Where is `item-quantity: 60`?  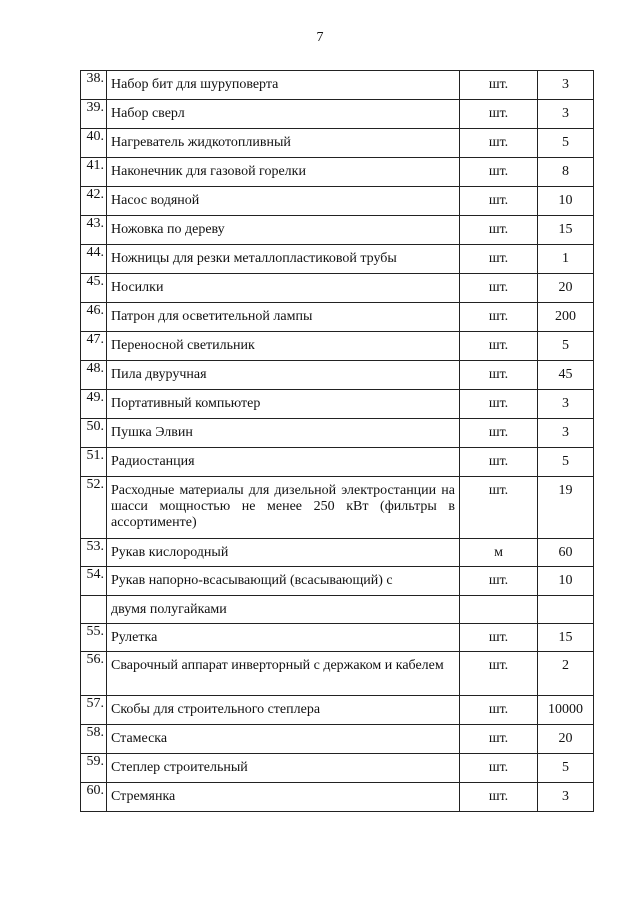 item-quantity: 60 is located at coordinates (565, 552).